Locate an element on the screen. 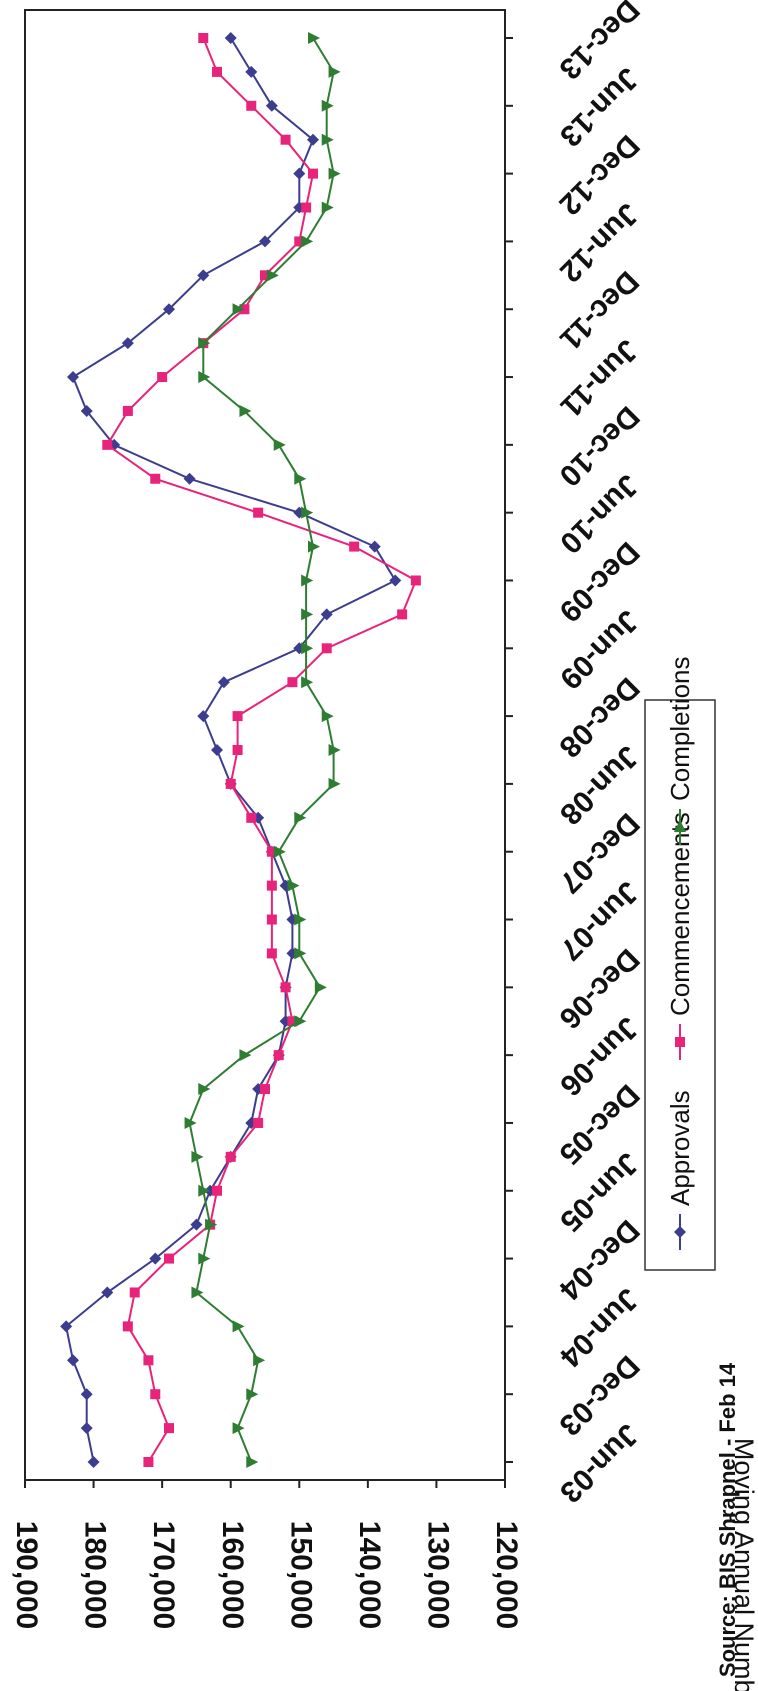 Image resolution: width=758 pixels, height=1691 pixels. y-tick-label: 170,000 is located at coordinates (163, 1575).